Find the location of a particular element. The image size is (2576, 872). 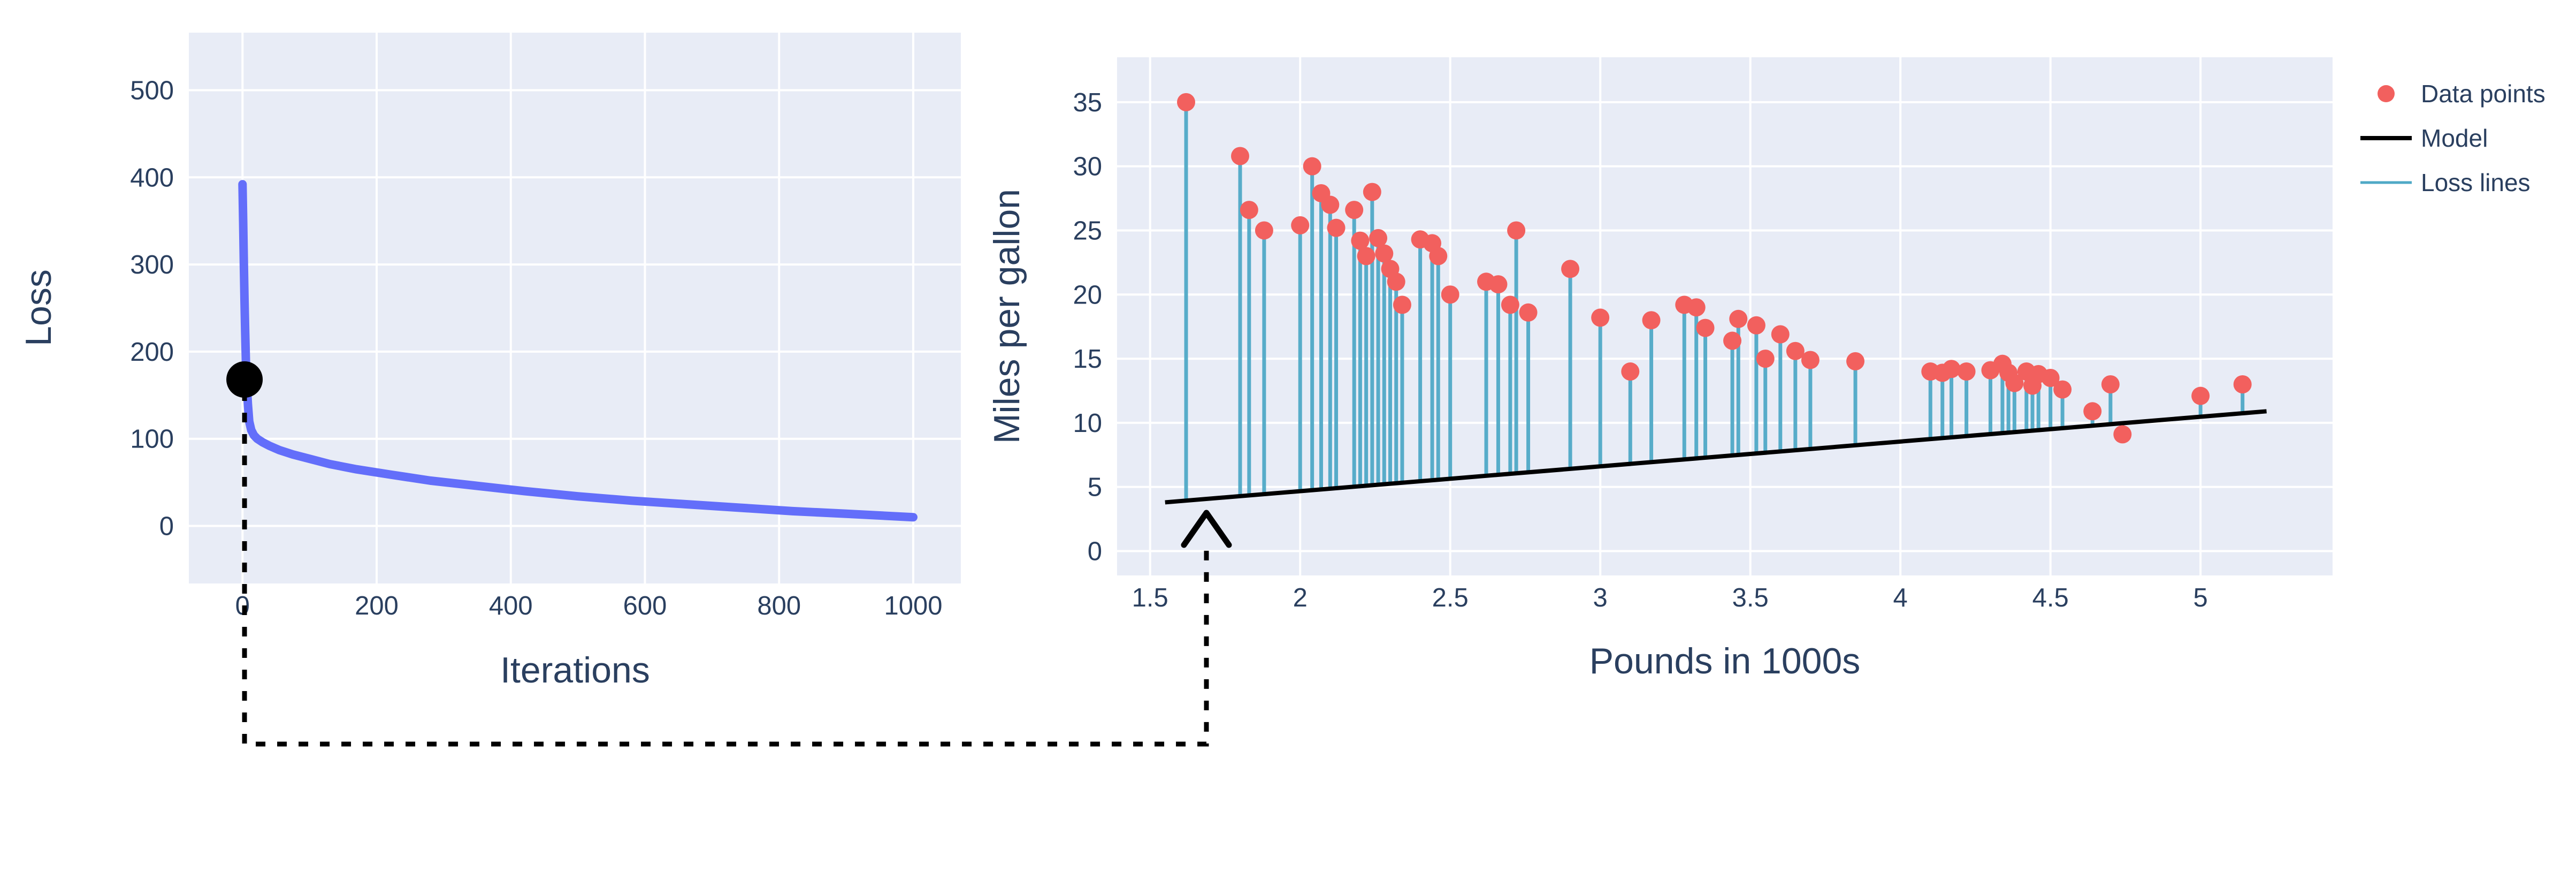

y-tick-label: 500 is located at coordinates (152, 90).